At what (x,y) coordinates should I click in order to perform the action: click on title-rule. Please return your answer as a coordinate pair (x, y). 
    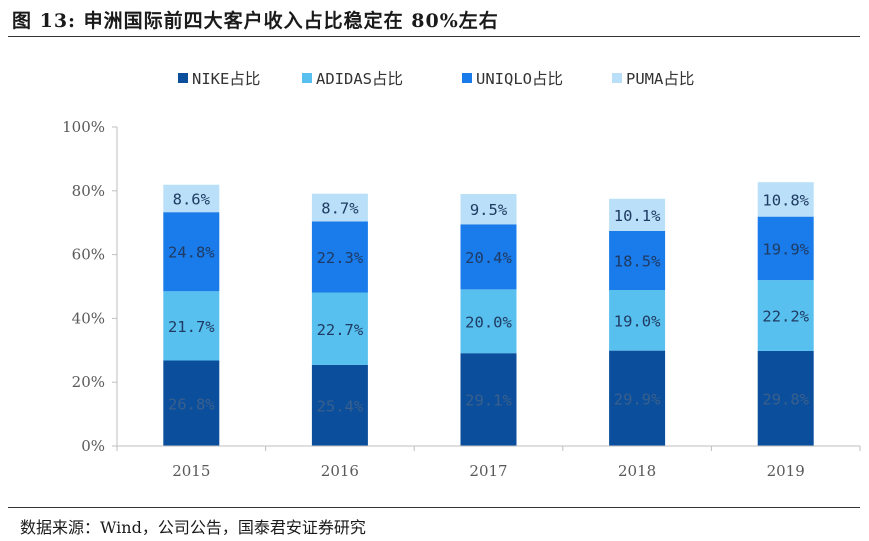
    Looking at the image, I should click on (434, 36).